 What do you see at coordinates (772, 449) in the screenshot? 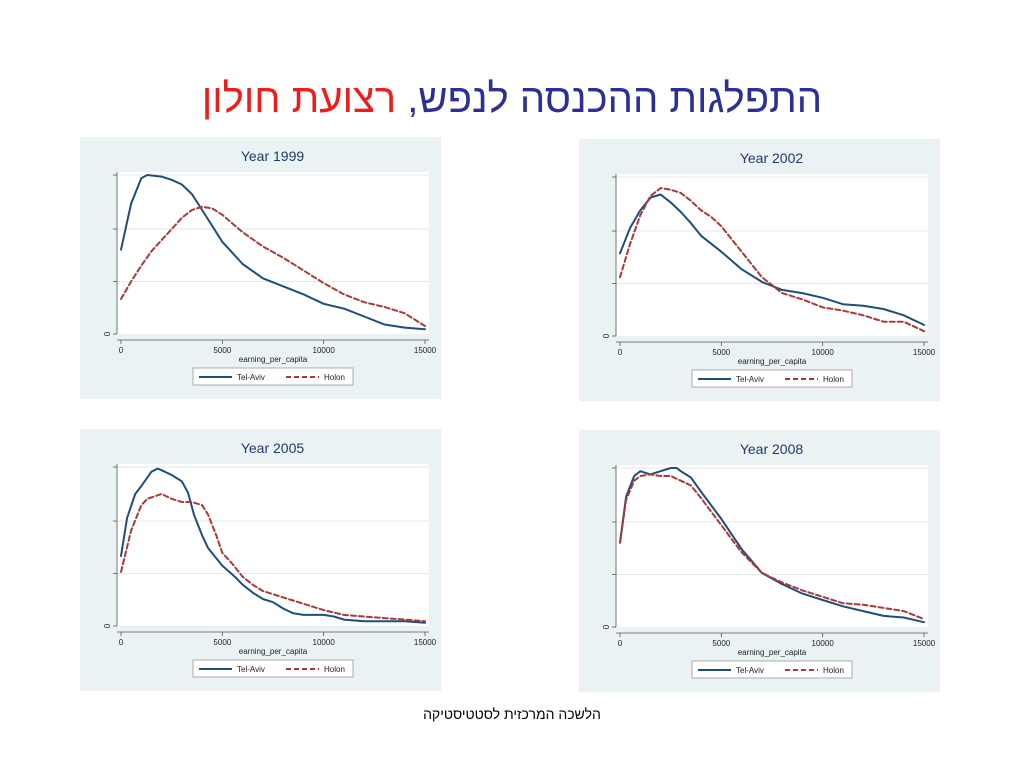
I see `chart-title: Year 2008` at bounding box center [772, 449].